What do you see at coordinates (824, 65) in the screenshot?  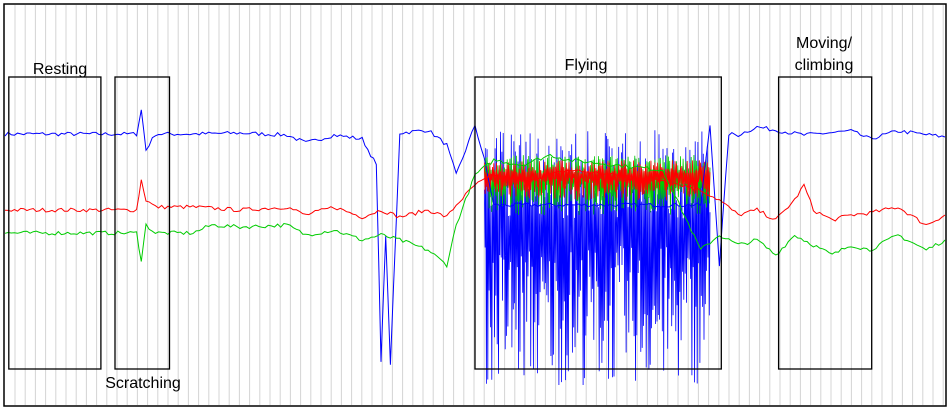 I see `label-moving-line2: climbing` at bounding box center [824, 65].